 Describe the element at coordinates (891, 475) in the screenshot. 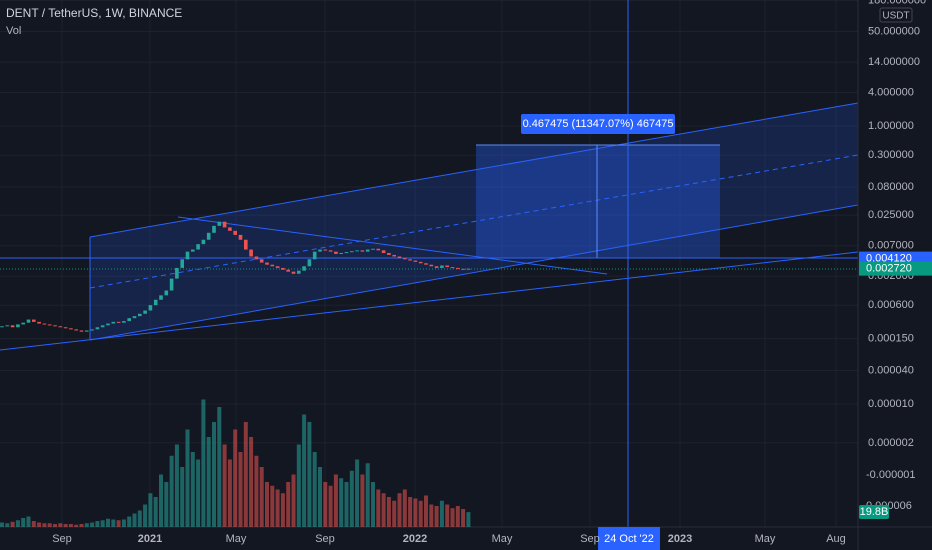

I see `volume-tick-label: -0.000001` at that location.